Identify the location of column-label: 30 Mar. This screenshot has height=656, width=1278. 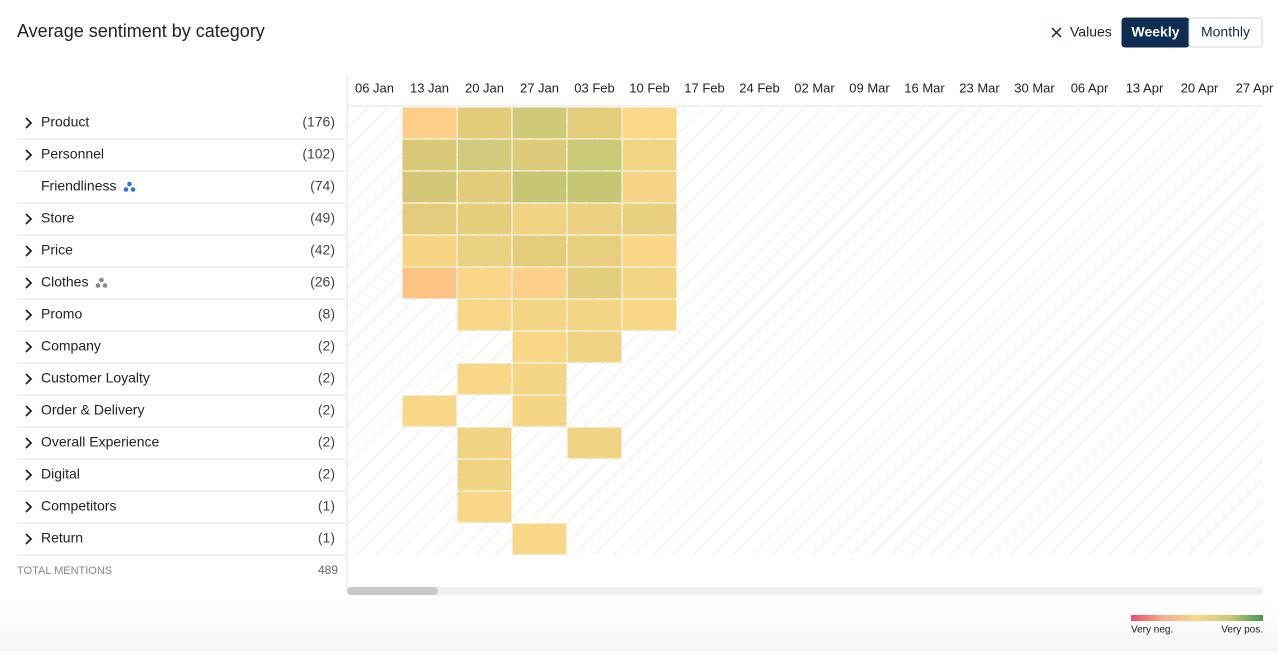
(1034, 87).